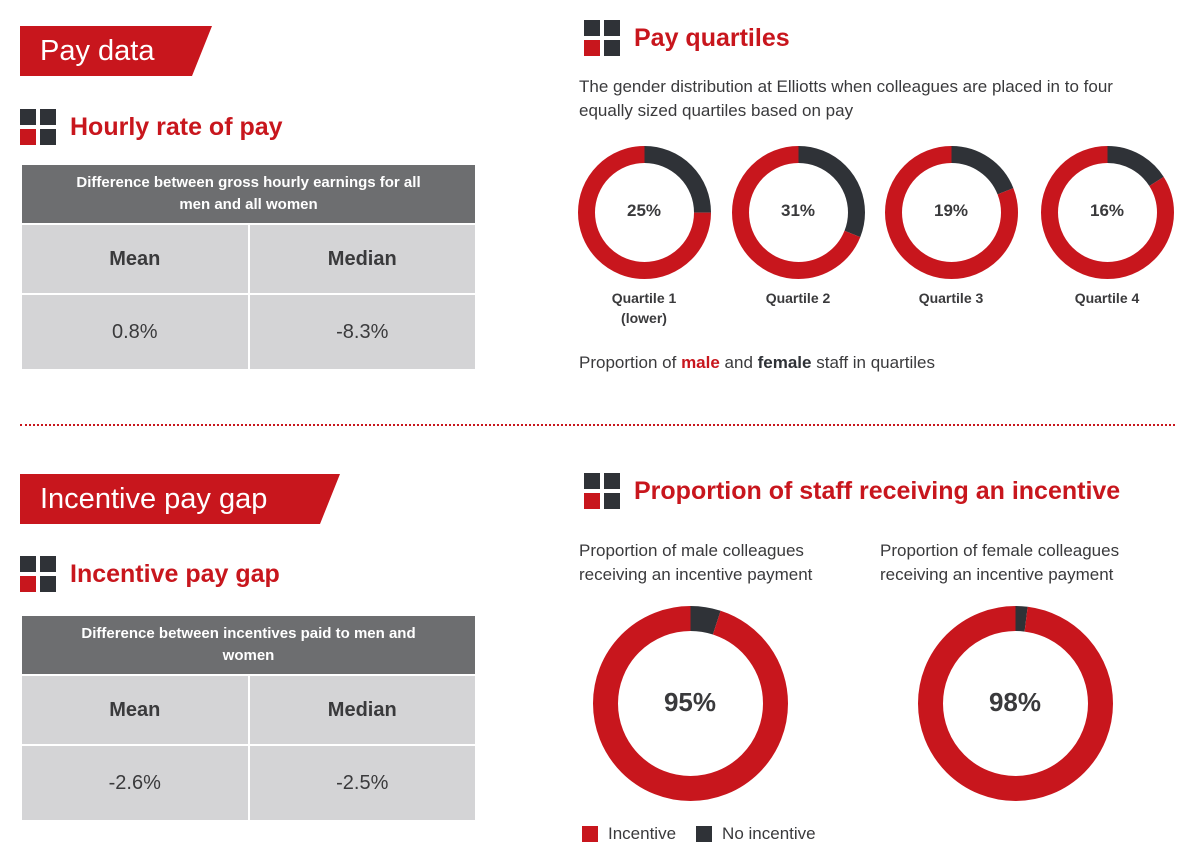 The width and height of the screenshot is (1200, 857). I want to click on female-incentive-segment, so click(1015, 703).